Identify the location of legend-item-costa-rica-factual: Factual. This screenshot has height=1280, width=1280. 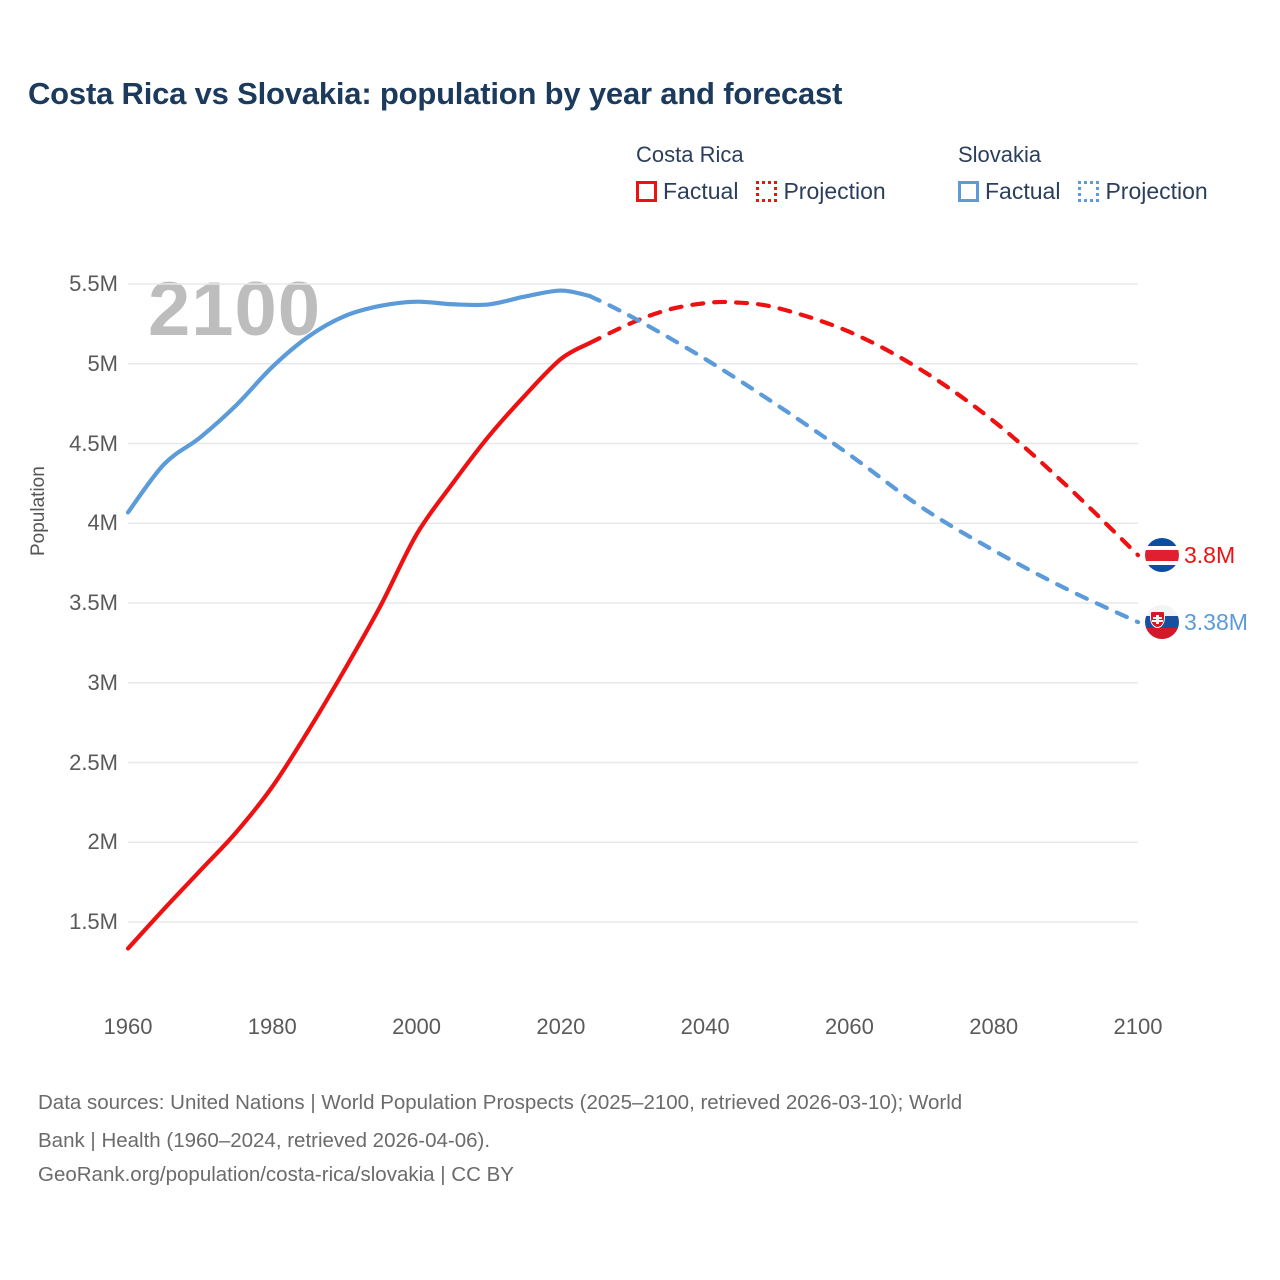
(687, 191).